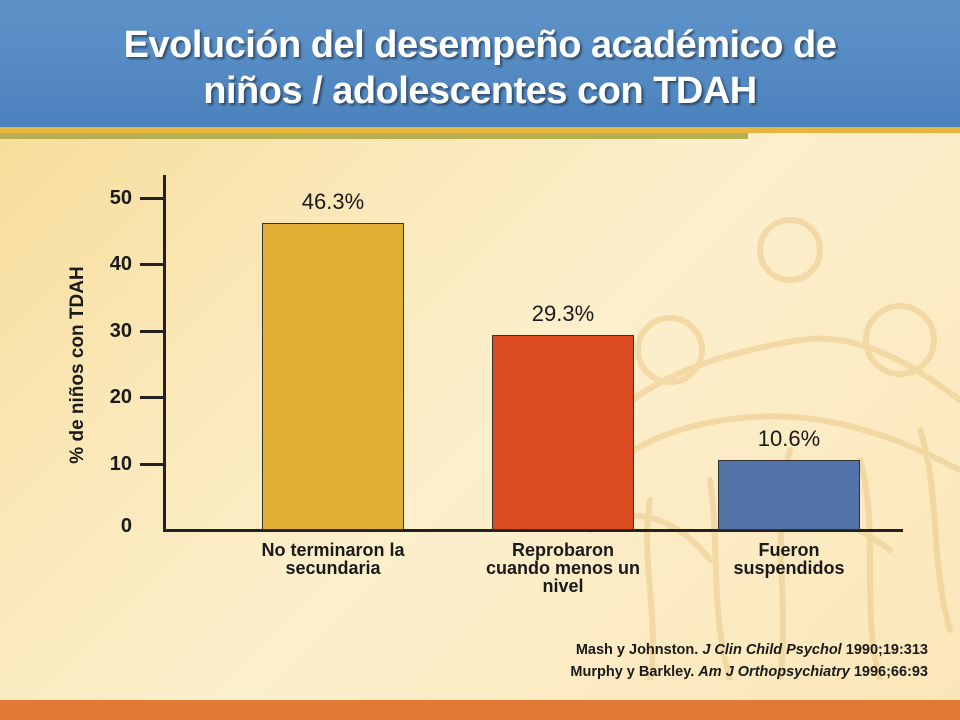 The width and height of the screenshot is (960, 720). What do you see at coordinates (120, 264) in the screenshot?
I see `y-tick-label: 40` at bounding box center [120, 264].